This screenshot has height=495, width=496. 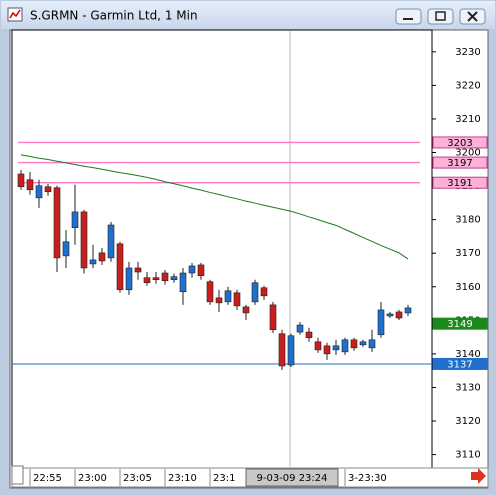 I want to click on y-tick-label: 3180, so click(x=467, y=220).